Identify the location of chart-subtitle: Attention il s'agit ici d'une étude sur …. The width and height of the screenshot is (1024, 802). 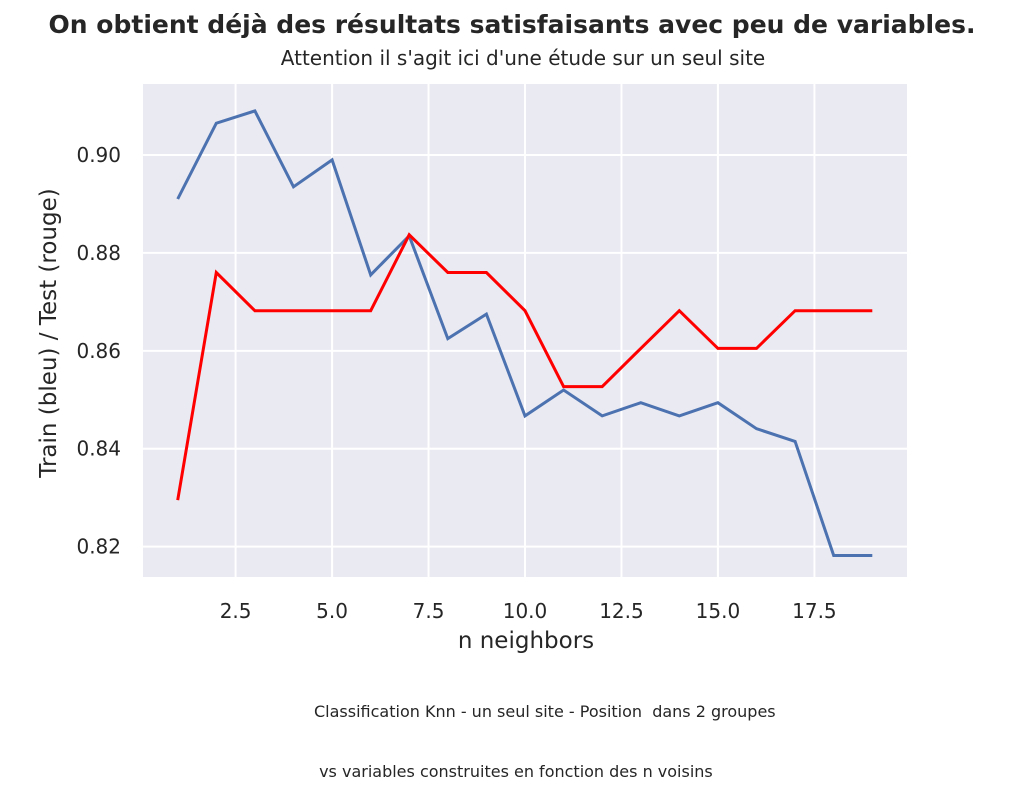
(523, 58).